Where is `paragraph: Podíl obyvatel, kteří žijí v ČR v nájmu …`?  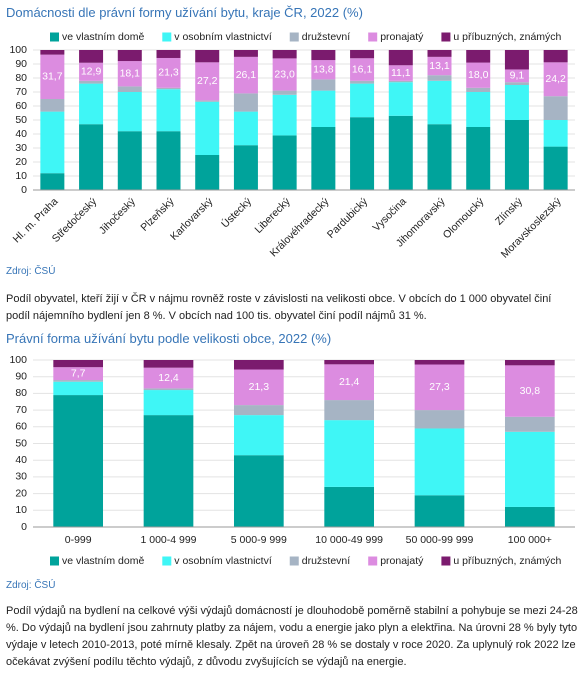 paragraph: Podíl obyvatel, kteří žijí v ČR v nájmu … is located at coordinates (279, 307).